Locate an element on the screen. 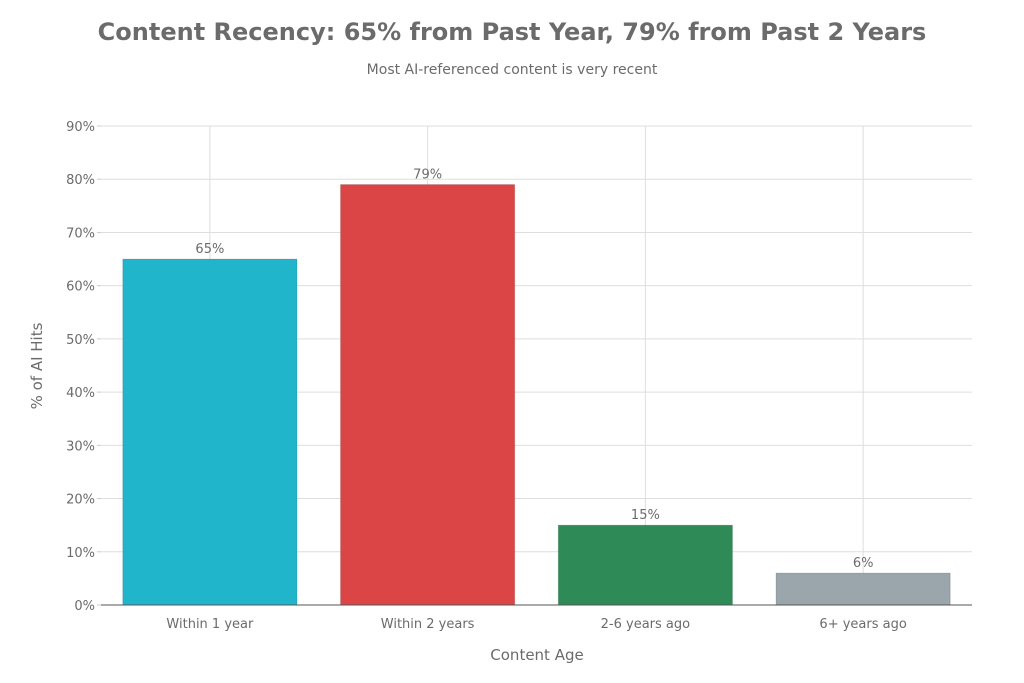 Image resolution: width=1024 pixels, height=683 pixels. y-tick-label: 0% is located at coordinates (84, 606).